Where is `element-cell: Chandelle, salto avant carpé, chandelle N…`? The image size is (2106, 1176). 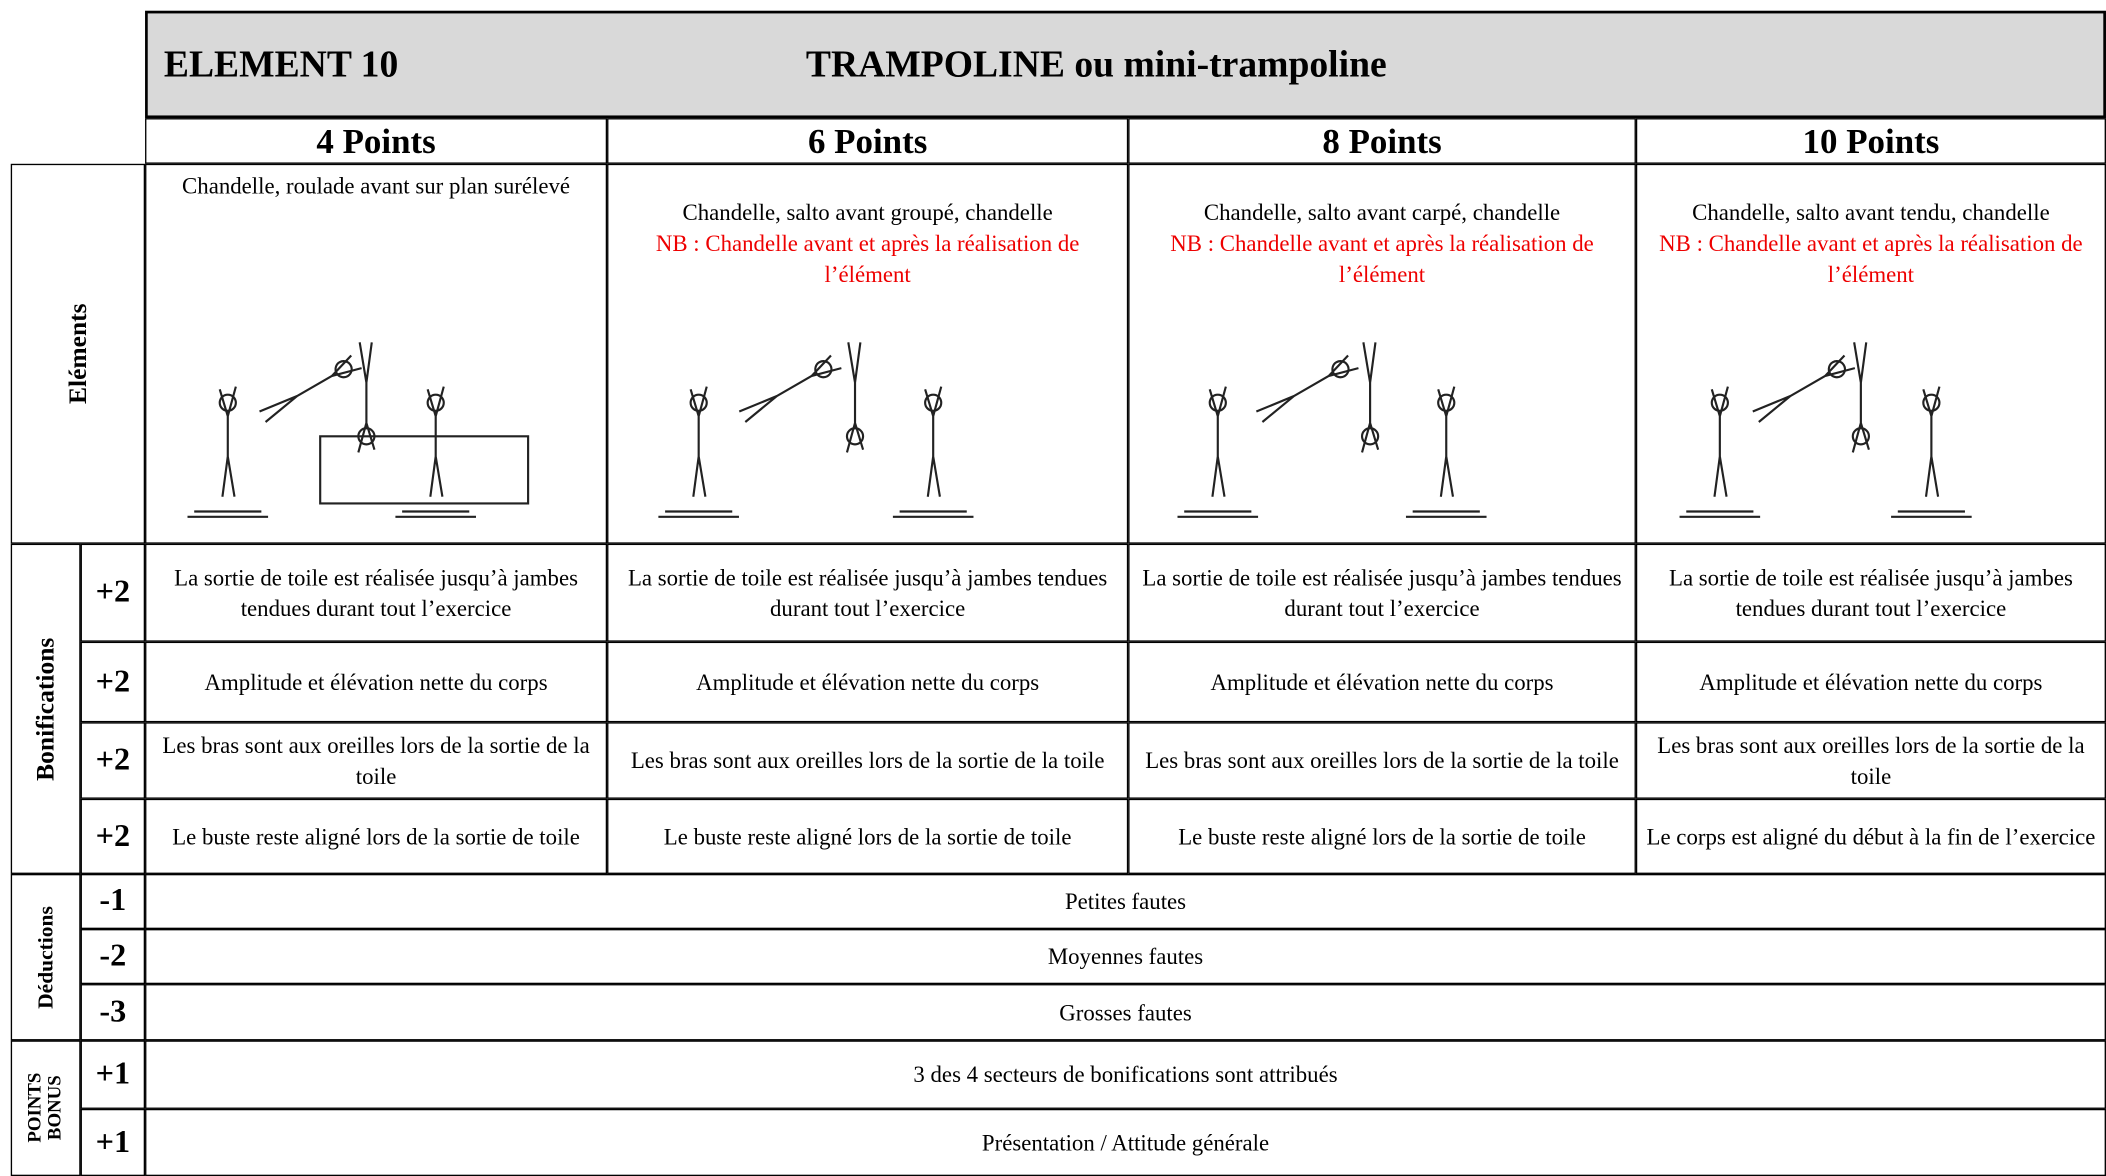
element-cell: Chandelle, salto avant carpé, chandelle N… is located at coordinates (1382, 353).